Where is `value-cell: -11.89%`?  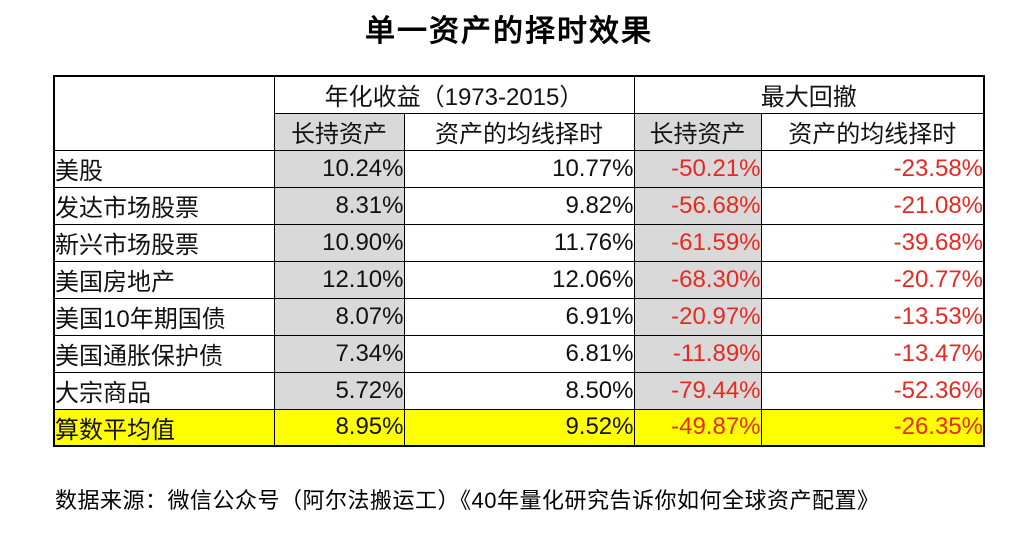 value-cell: -11.89% is located at coordinates (697, 353).